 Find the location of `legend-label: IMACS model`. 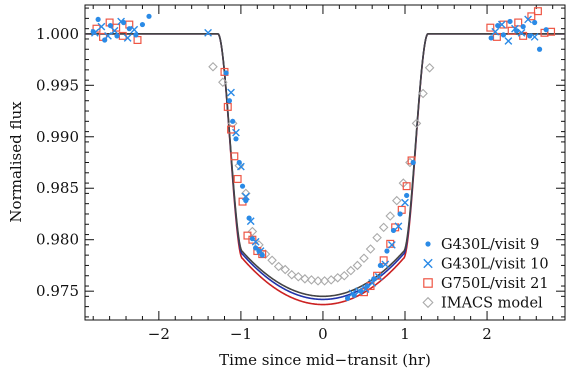

legend-label: IMACS model is located at coordinates (492, 304).